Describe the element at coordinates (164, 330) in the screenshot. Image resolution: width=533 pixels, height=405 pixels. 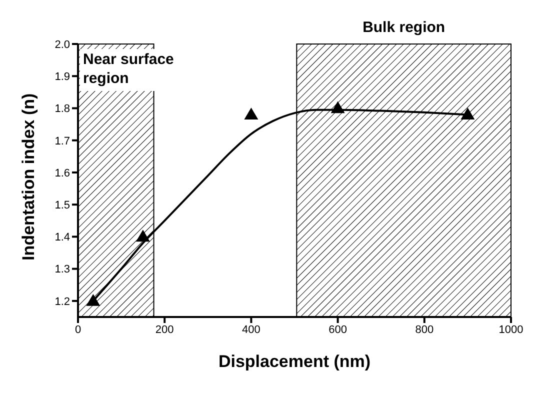
I see `x-tick-label: 200` at that location.